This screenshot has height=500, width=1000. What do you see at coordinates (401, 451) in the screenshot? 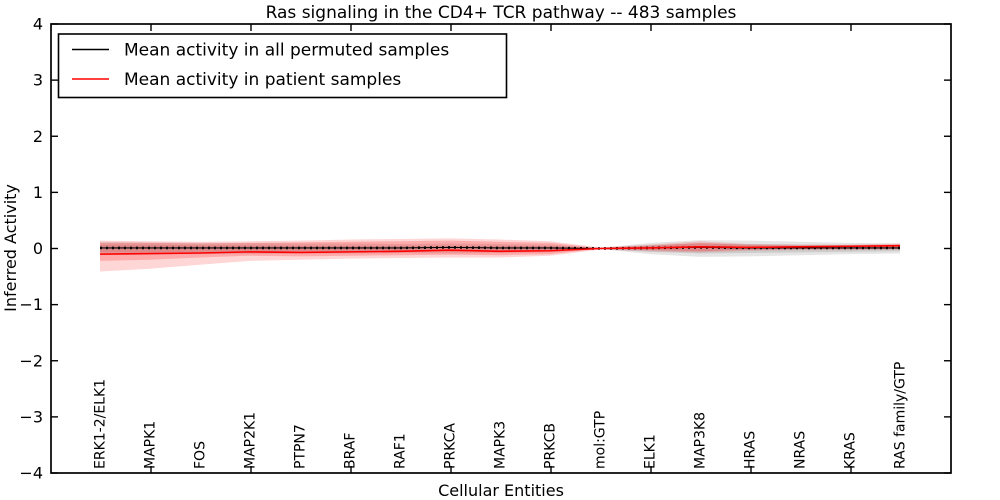
I see `x-category-label: RAF1` at bounding box center [401, 451].